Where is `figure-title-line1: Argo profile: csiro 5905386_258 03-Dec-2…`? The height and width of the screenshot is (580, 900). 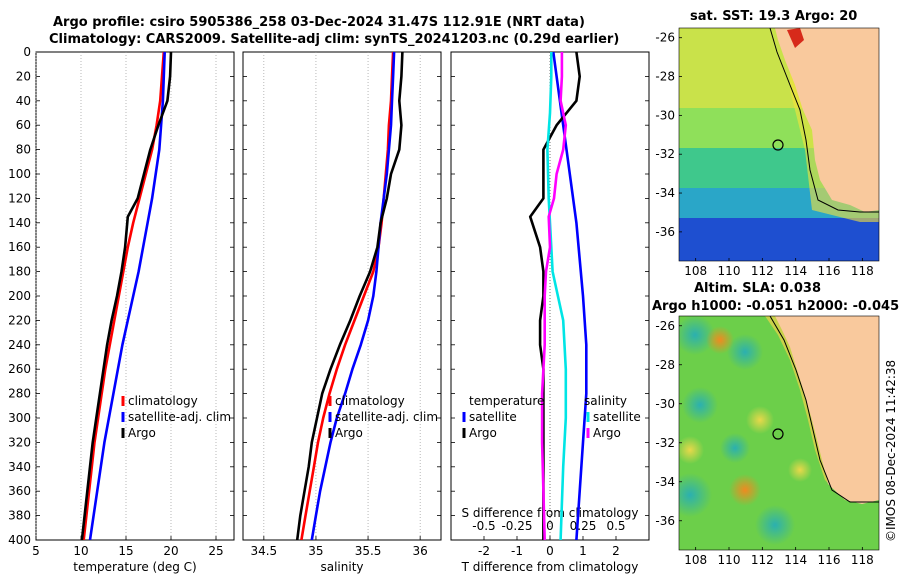 figure-title-line1: Argo profile: csiro 5905386_258 03-Dec-2… is located at coordinates (319, 22).